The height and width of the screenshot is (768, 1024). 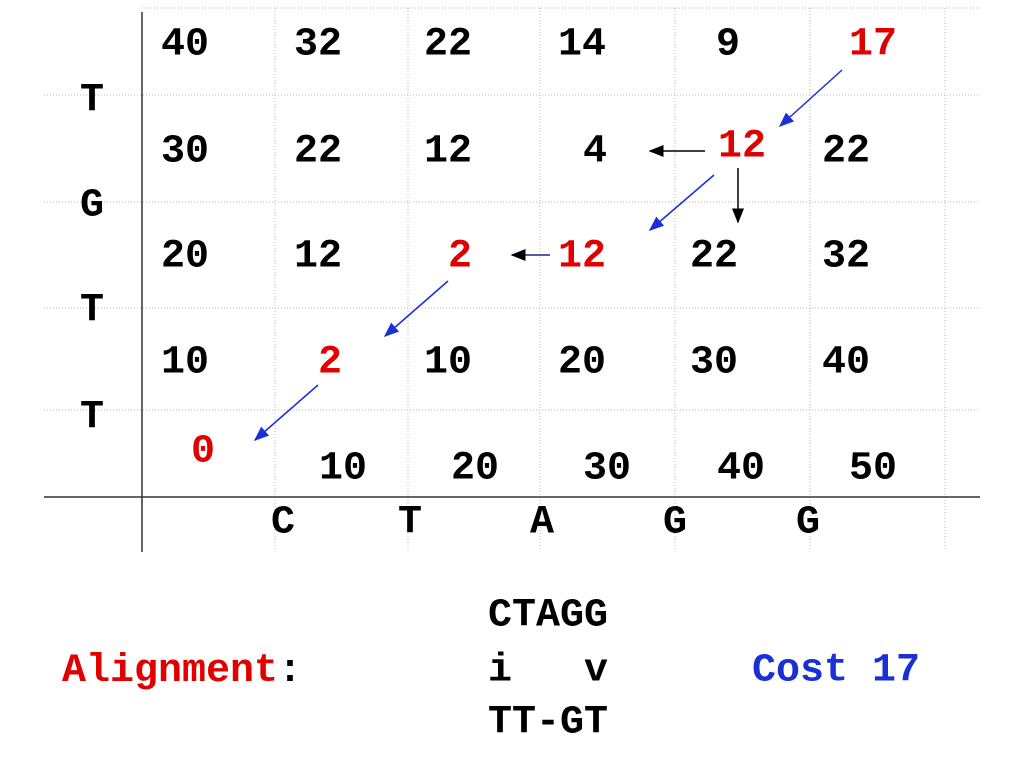 What do you see at coordinates (542, 523) in the screenshot?
I see `column-label: A` at bounding box center [542, 523].